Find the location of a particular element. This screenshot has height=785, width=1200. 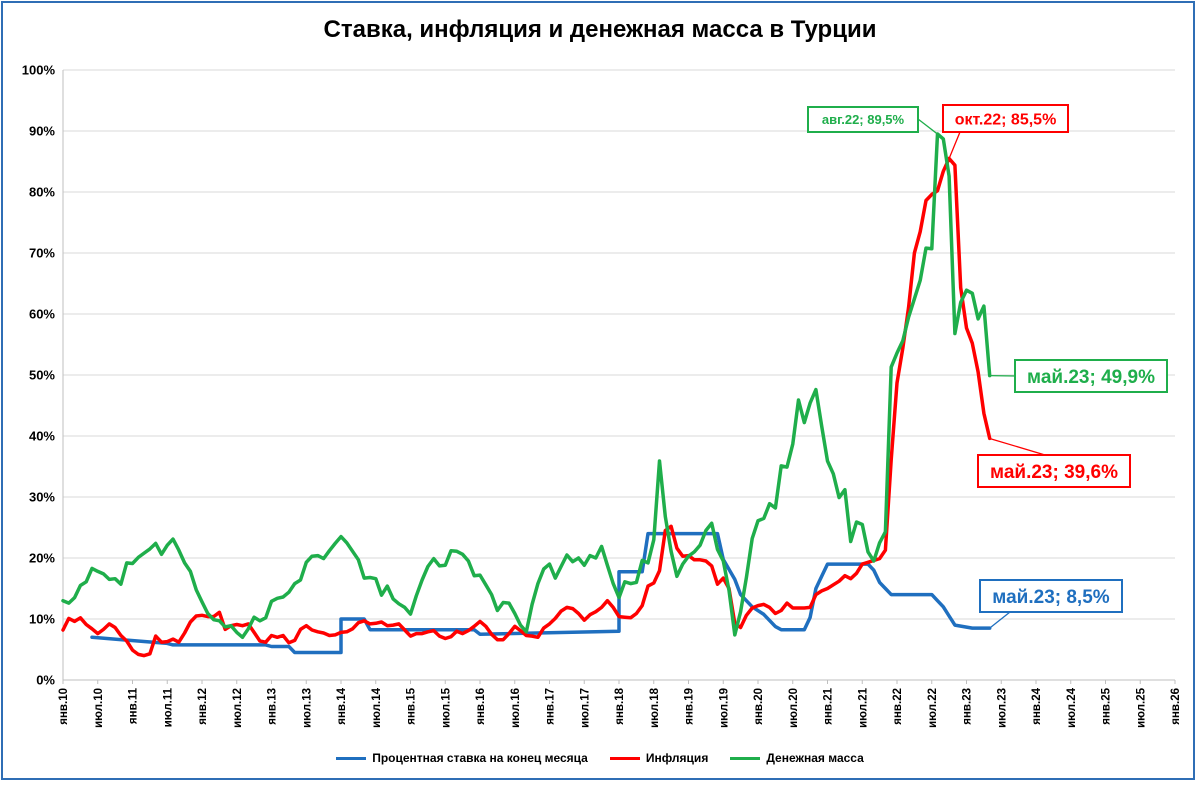

x-tick-label: июл.24 is located at coordinates (1072, 707).